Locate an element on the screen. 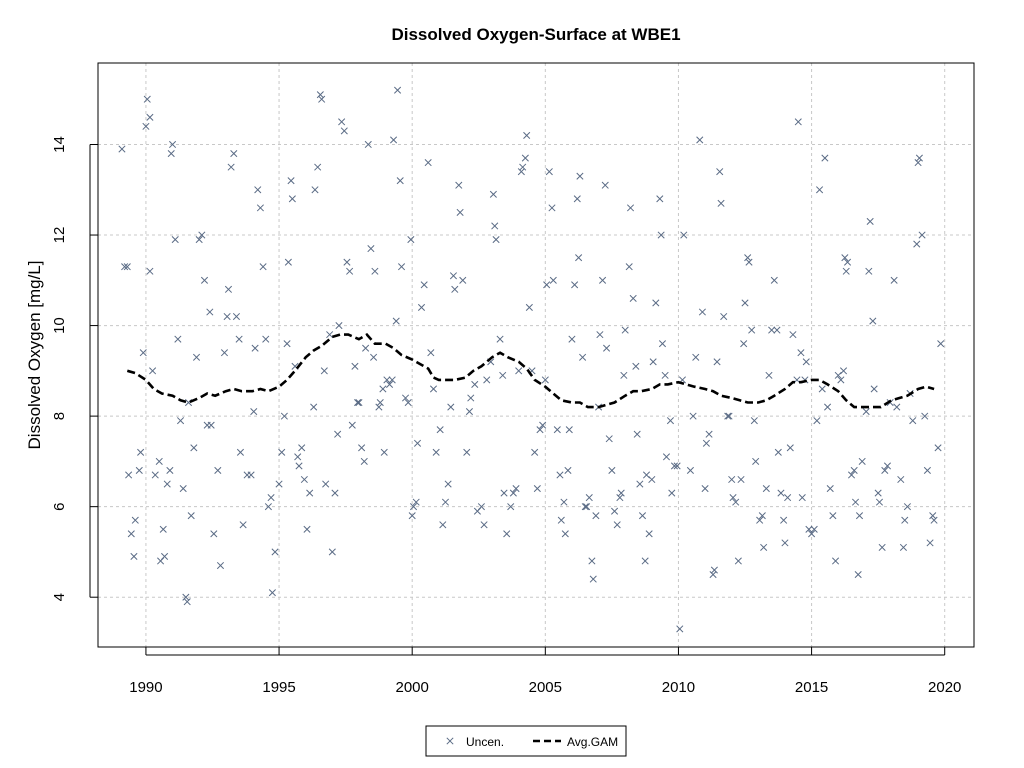 The image size is (1024, 768). gam-line is located at coordinates (530, 370).